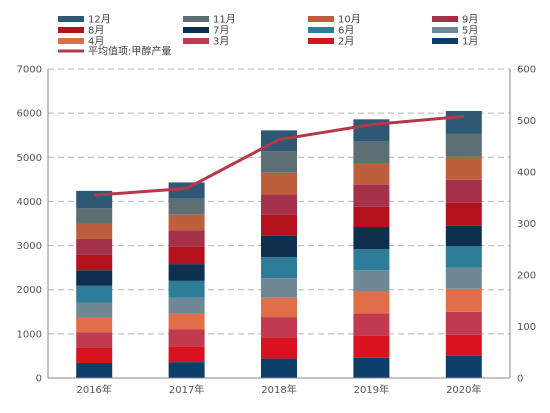 This screenshot has width=550, height=413. Describe the element at coordinates (29, 246) in the screenshot. I see `y-left-tick-label: 3000` at that location.